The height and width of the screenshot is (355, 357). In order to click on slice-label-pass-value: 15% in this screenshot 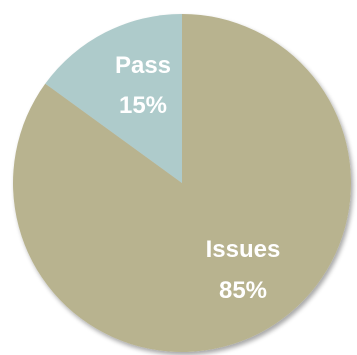, I will do `click(143, 105)`.